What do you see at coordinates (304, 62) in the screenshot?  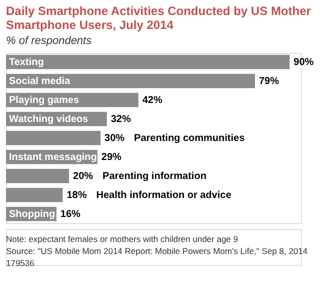 I see `data-label: 90%` at bounding box center [304, 62].